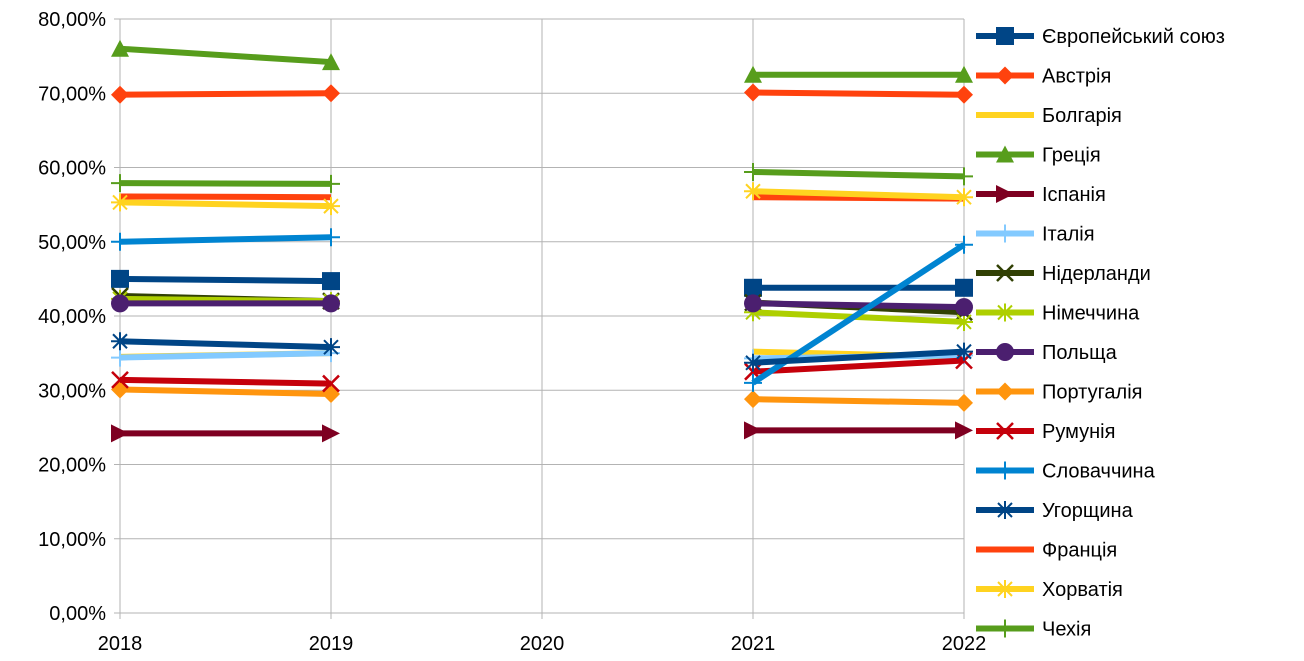 Image resolution: width=1304 pixels, height=661 pixels. What do you see at coordinates (753, 644) in the screenshot?
I see `x-tick-label: 2021` at bounding box center [753, 644].